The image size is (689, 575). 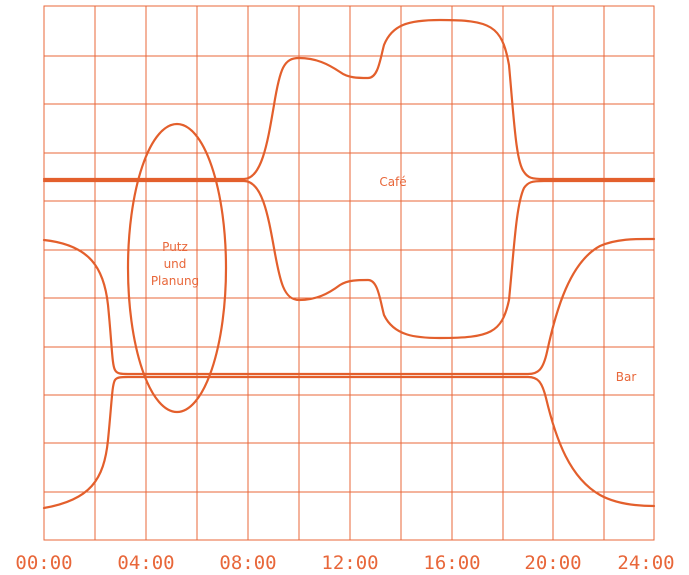 What do you see at coordinates (175, 247) in the screenshot?
I see `putz-label-line1: Putz` at bounding box center [175, 247].